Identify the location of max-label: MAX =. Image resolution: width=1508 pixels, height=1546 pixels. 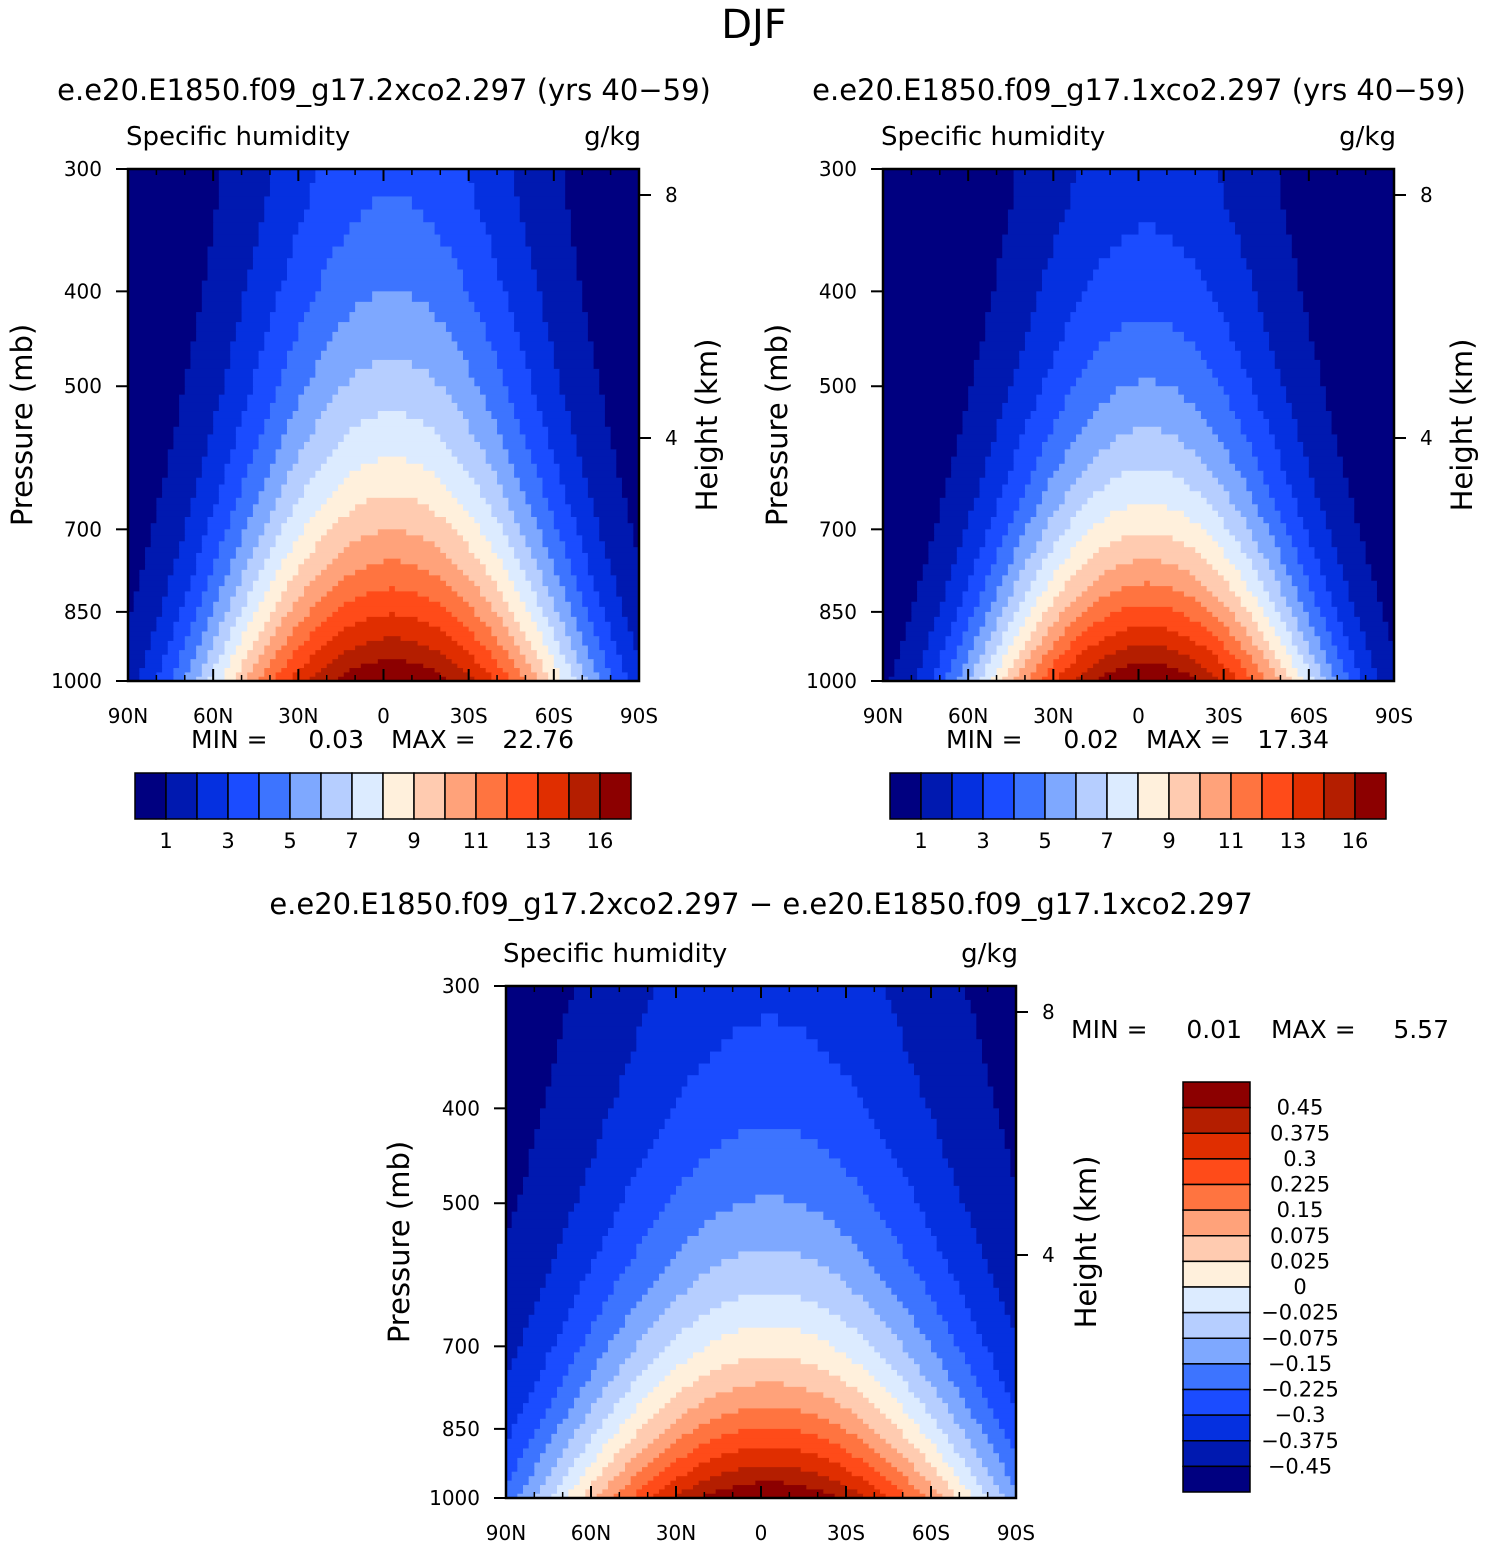
(433, 739).